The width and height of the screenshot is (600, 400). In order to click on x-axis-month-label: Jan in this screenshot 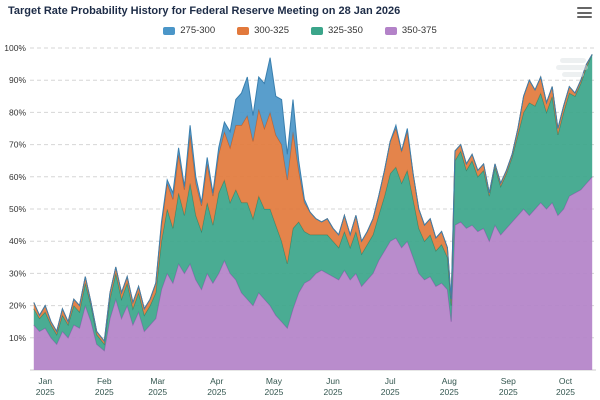, I will do `click(45, 381)`.